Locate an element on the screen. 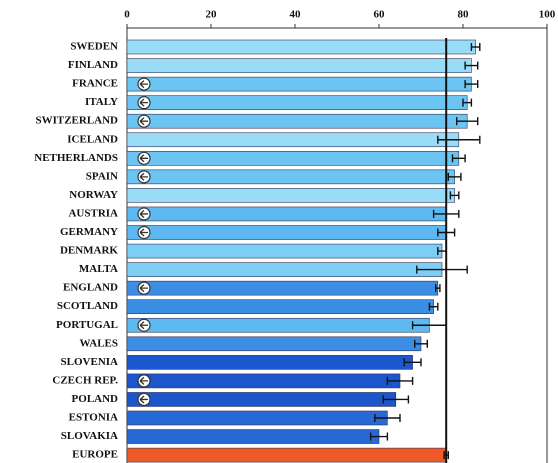 The width and height of the screenshot is (558, 463). y-tick-label: CZECH REP. is located at coordinates (85, 380).